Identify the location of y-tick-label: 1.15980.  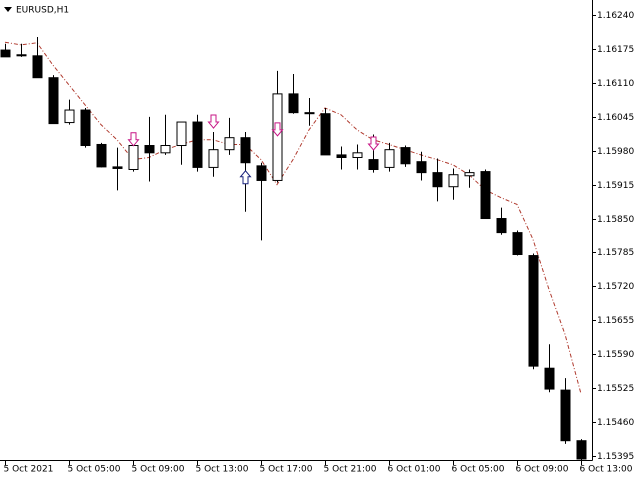
(615, 152).